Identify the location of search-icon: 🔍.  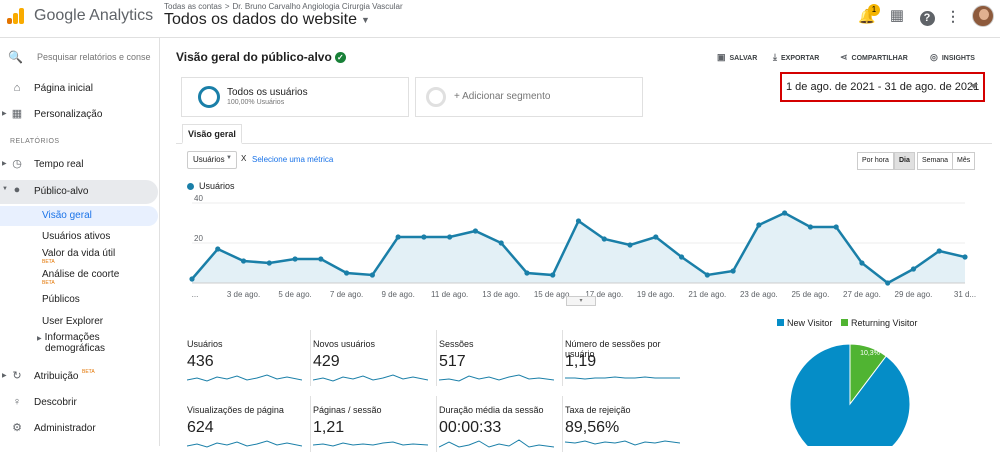
(15, 57).